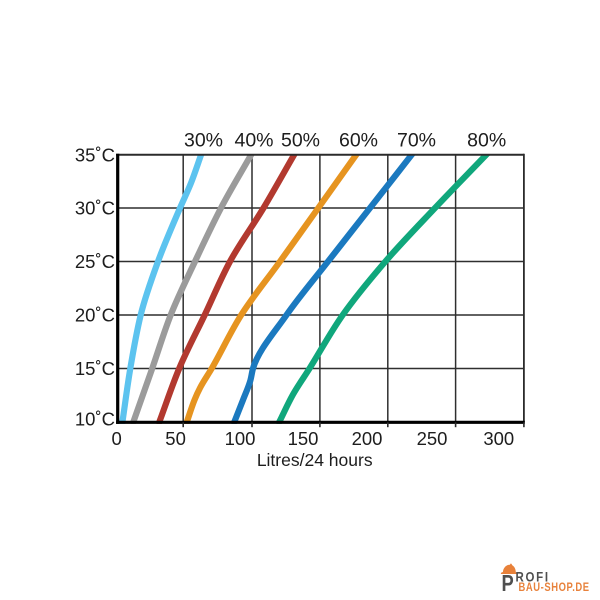 This screenshot has width=600, height=600. Describe the element at coordinates (432, 438) in the screenshot. I see `svg-text: 250` at that location.